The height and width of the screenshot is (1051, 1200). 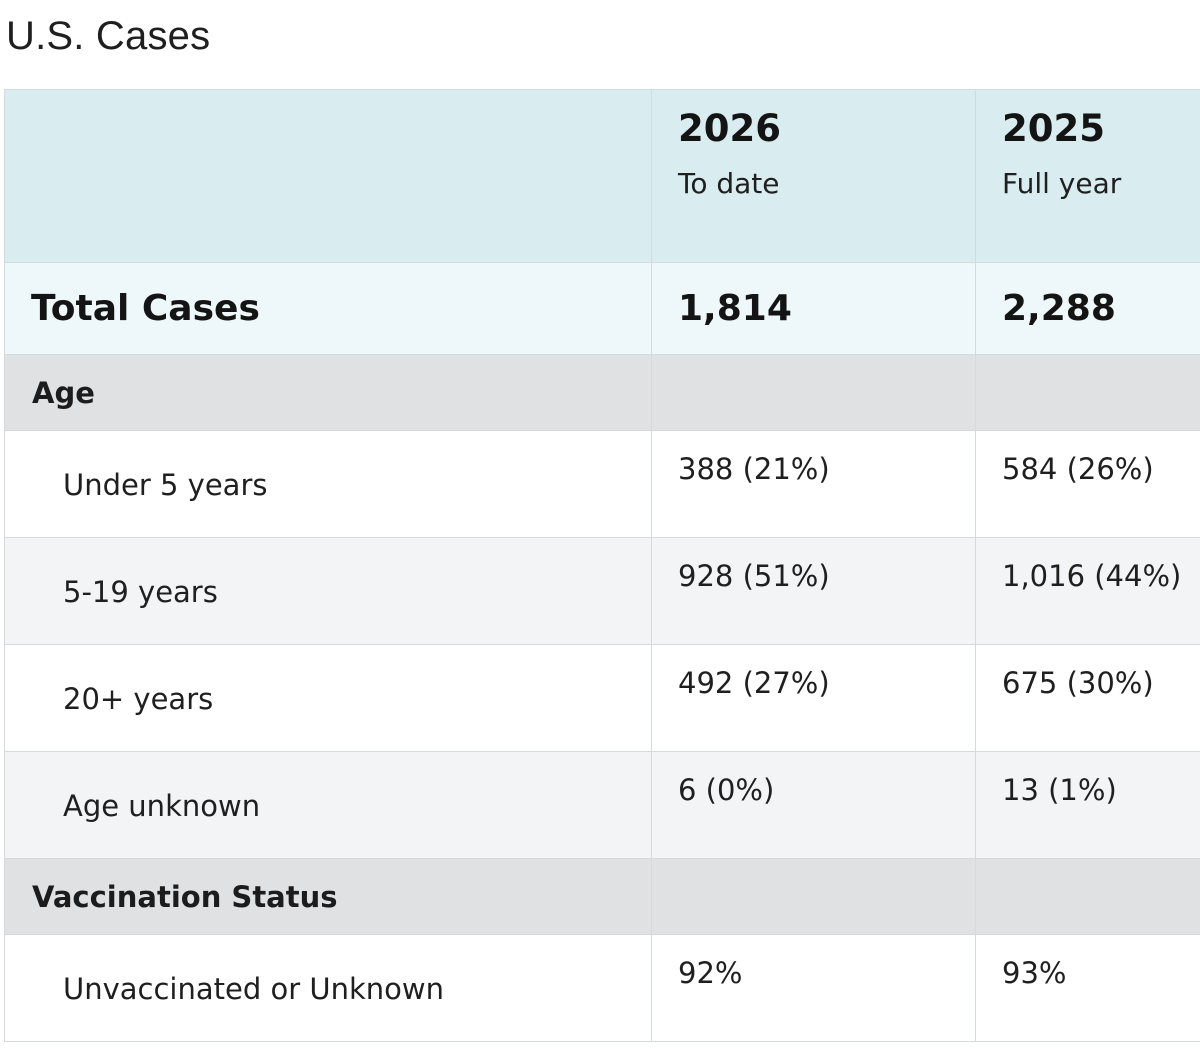 I want to click on row-label-cell: 5-19 years, so click(x=328, y=591).